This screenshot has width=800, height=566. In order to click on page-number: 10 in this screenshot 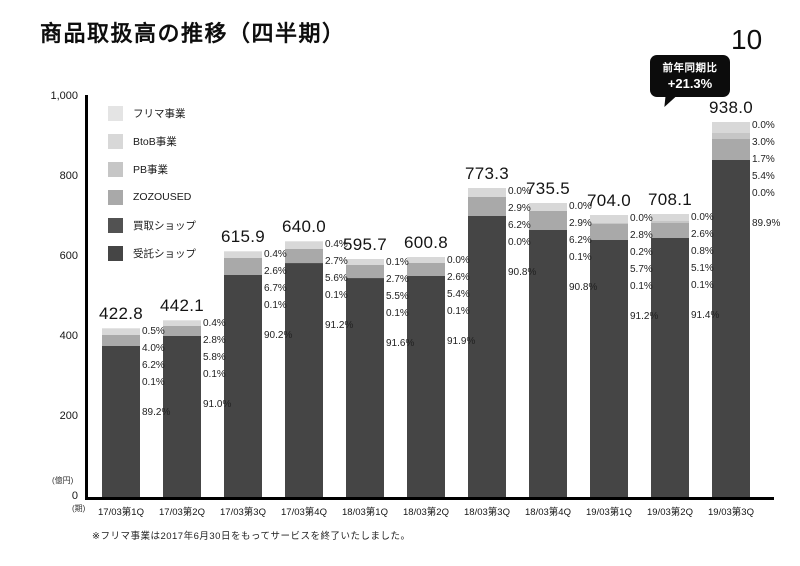, I will do `click(747, 39)`.